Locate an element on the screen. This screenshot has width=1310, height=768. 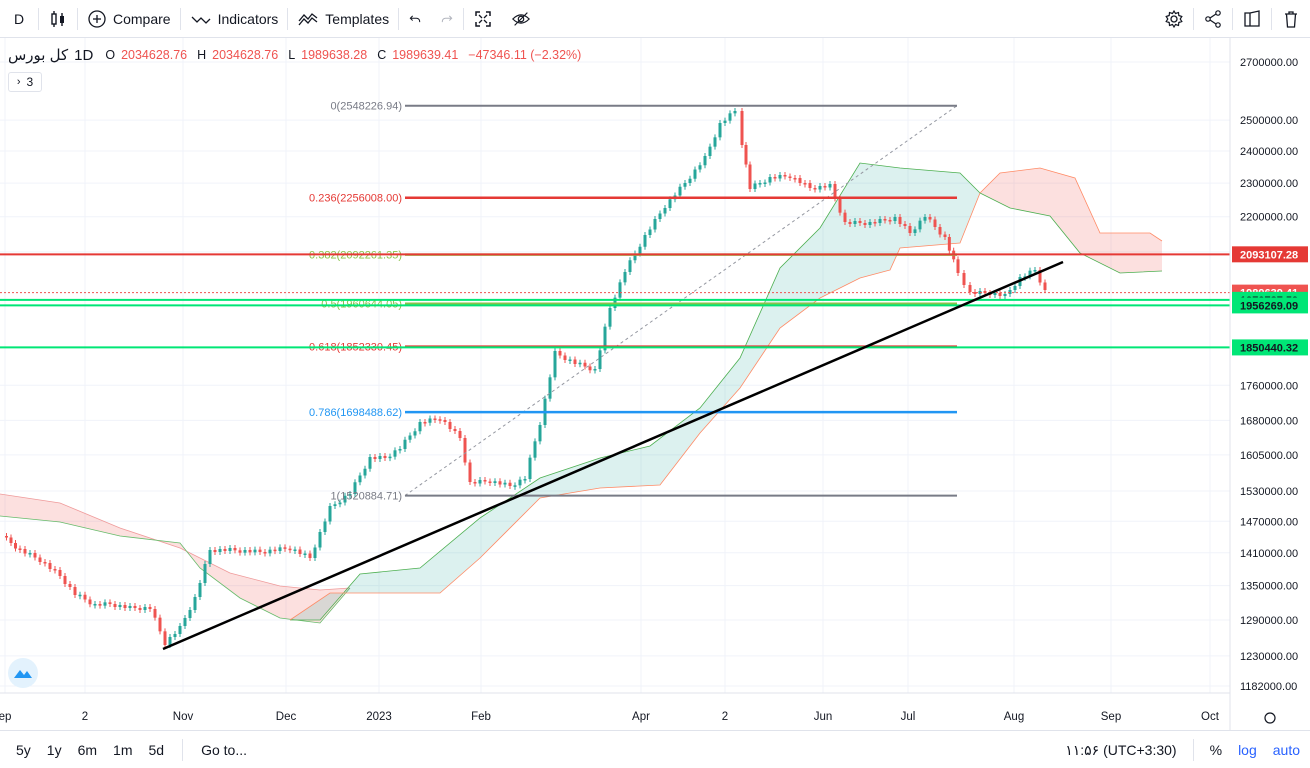
percent-toggle: % is located at coordinates (1216, 750).